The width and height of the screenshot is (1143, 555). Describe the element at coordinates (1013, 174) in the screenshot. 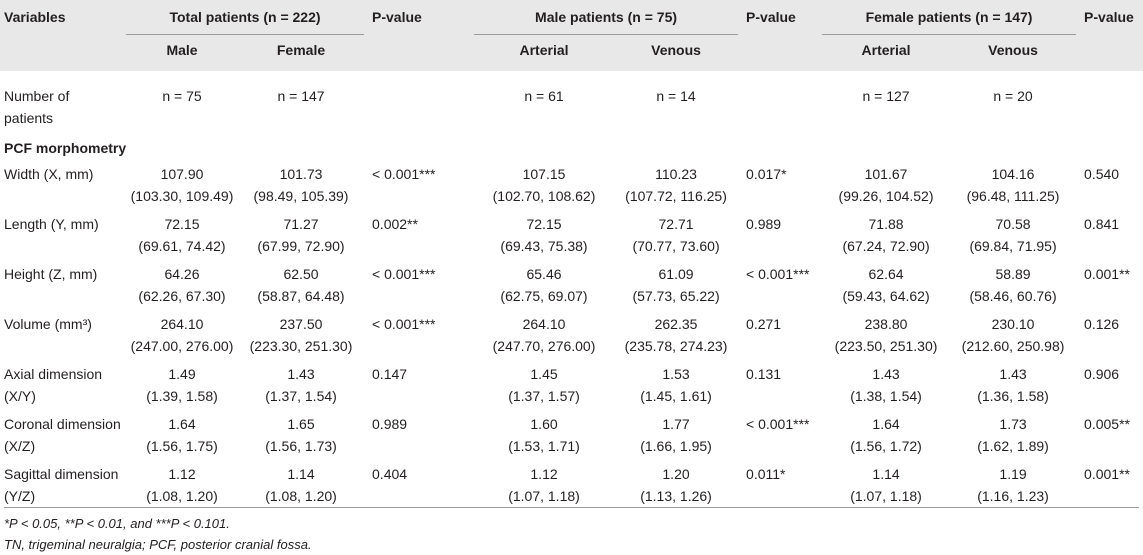

I see `value-median: 104.16` at that location.